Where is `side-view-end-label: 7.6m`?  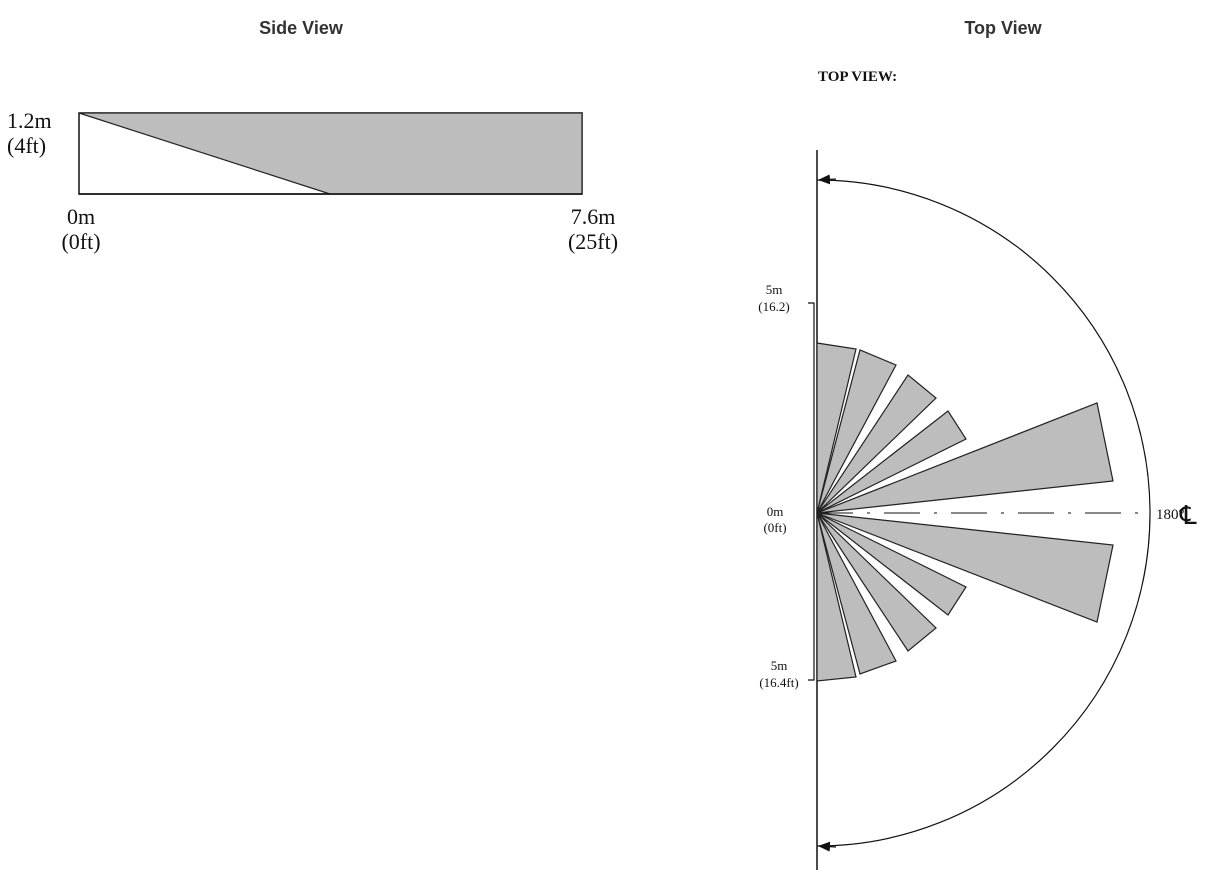 side-view-end-label: 7.6m is located at coordinates (593, 216).